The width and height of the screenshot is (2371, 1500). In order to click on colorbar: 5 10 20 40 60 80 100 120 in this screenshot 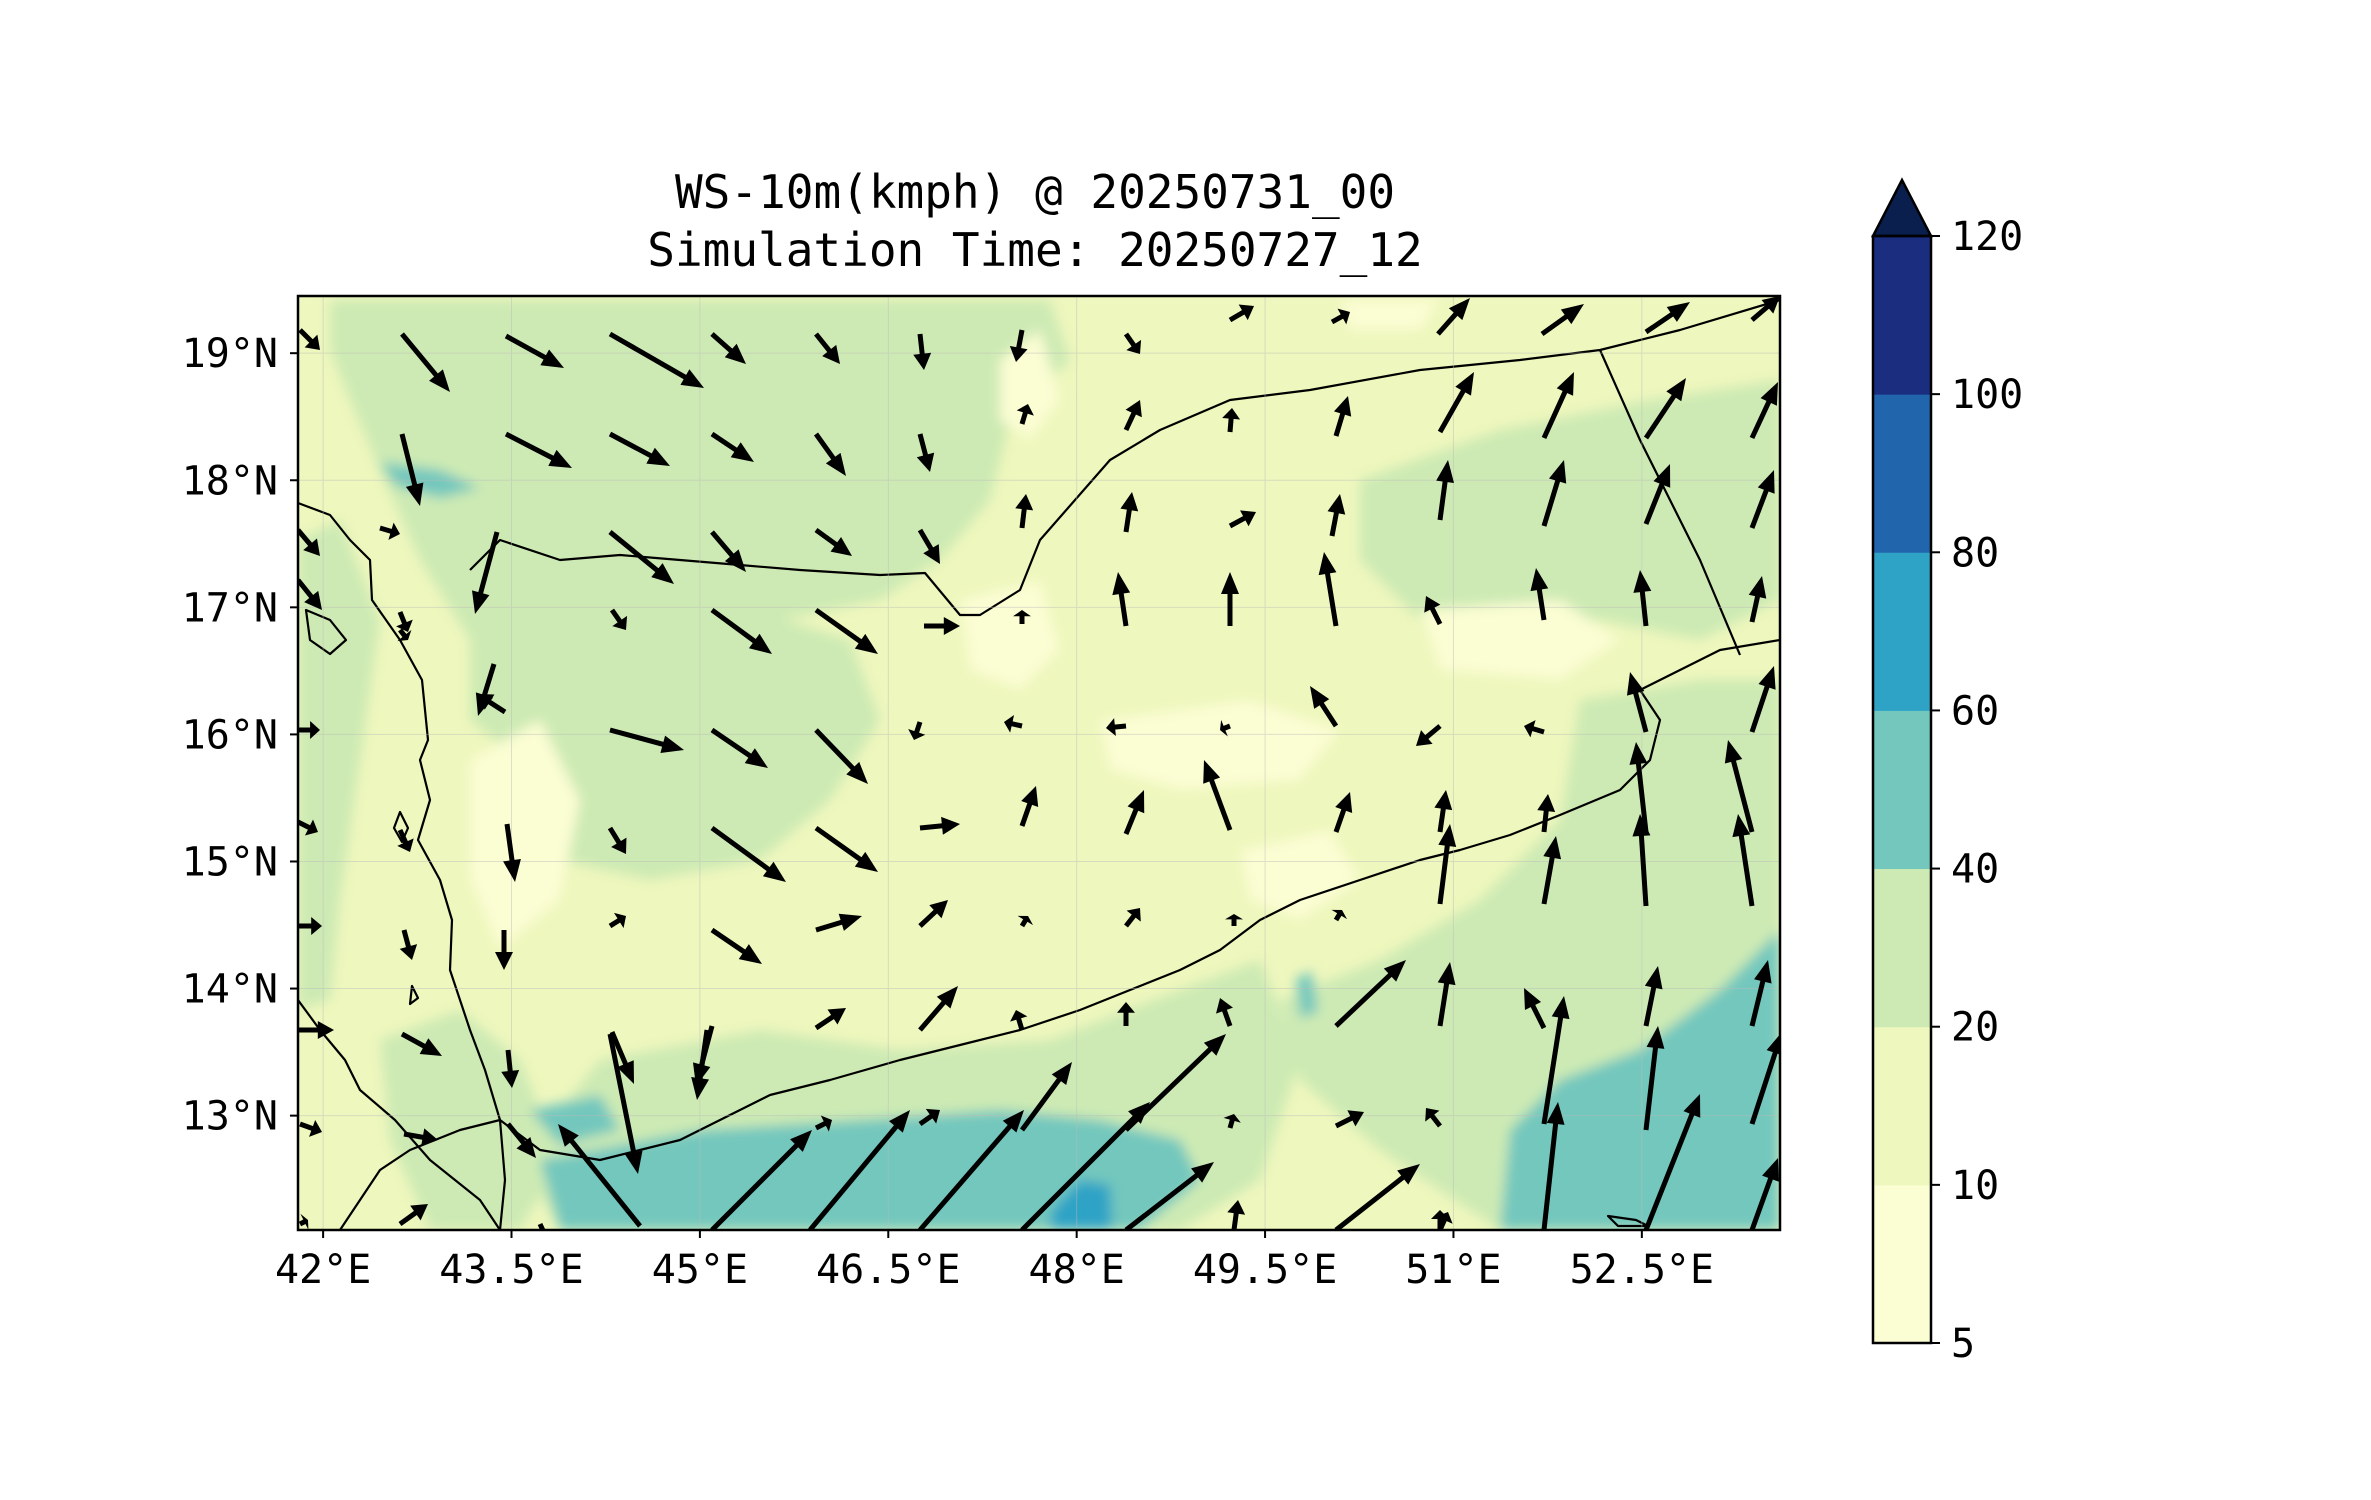, I will do `click(1946, 772)`.